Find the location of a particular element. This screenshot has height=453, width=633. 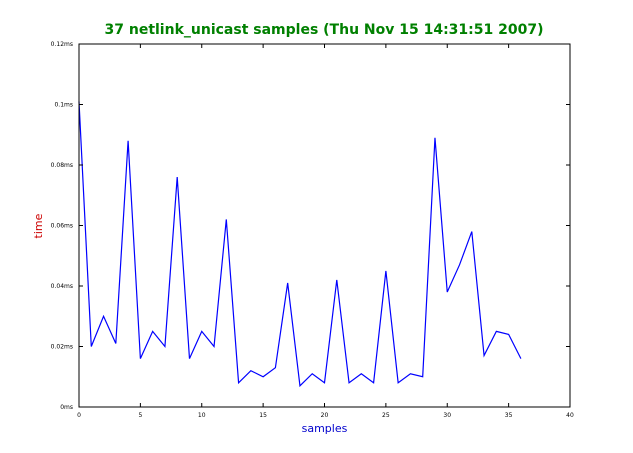

y-tick-label: 0.04ms is located at coordinates (62, 286).